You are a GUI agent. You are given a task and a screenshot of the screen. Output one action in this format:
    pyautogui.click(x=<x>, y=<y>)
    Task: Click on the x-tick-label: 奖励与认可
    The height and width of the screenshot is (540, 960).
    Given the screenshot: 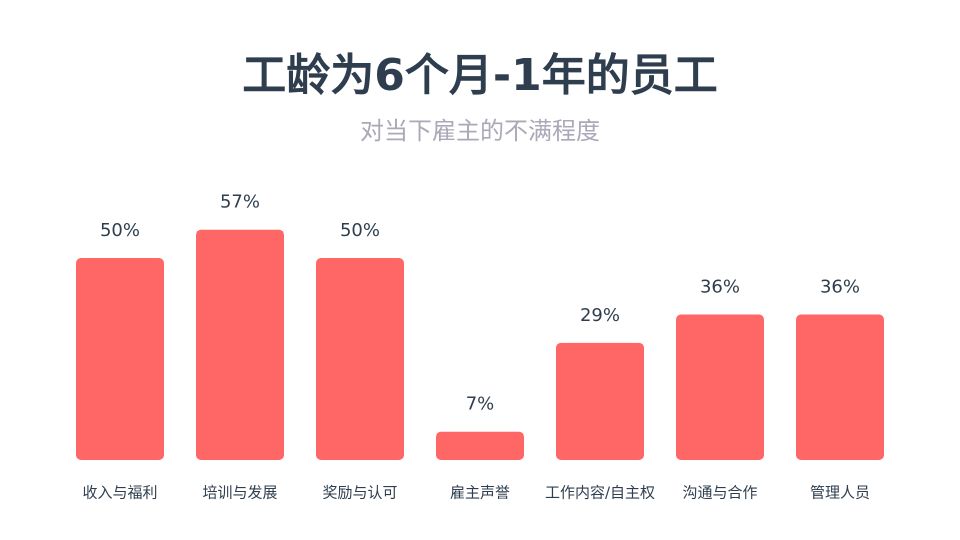 What is the action you would take?
    pyautogui.click(x=359, y=493)
    